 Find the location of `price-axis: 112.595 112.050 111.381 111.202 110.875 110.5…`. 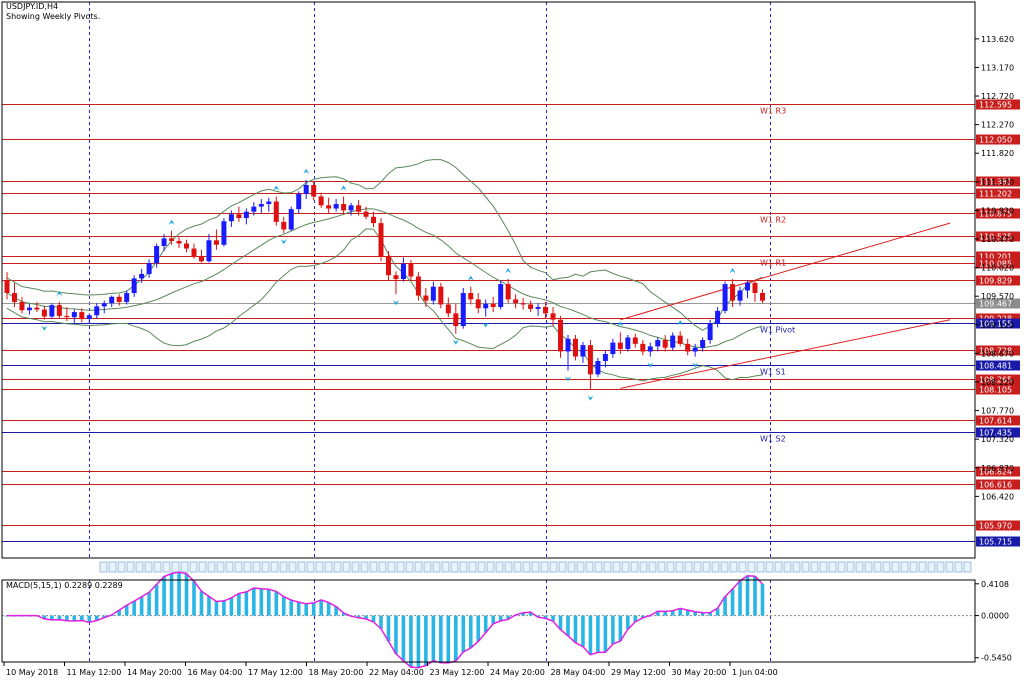

price-axis: 112.595 112.050 111.381 111.202 110.875 110.5… is located at coordinates (997, 291).